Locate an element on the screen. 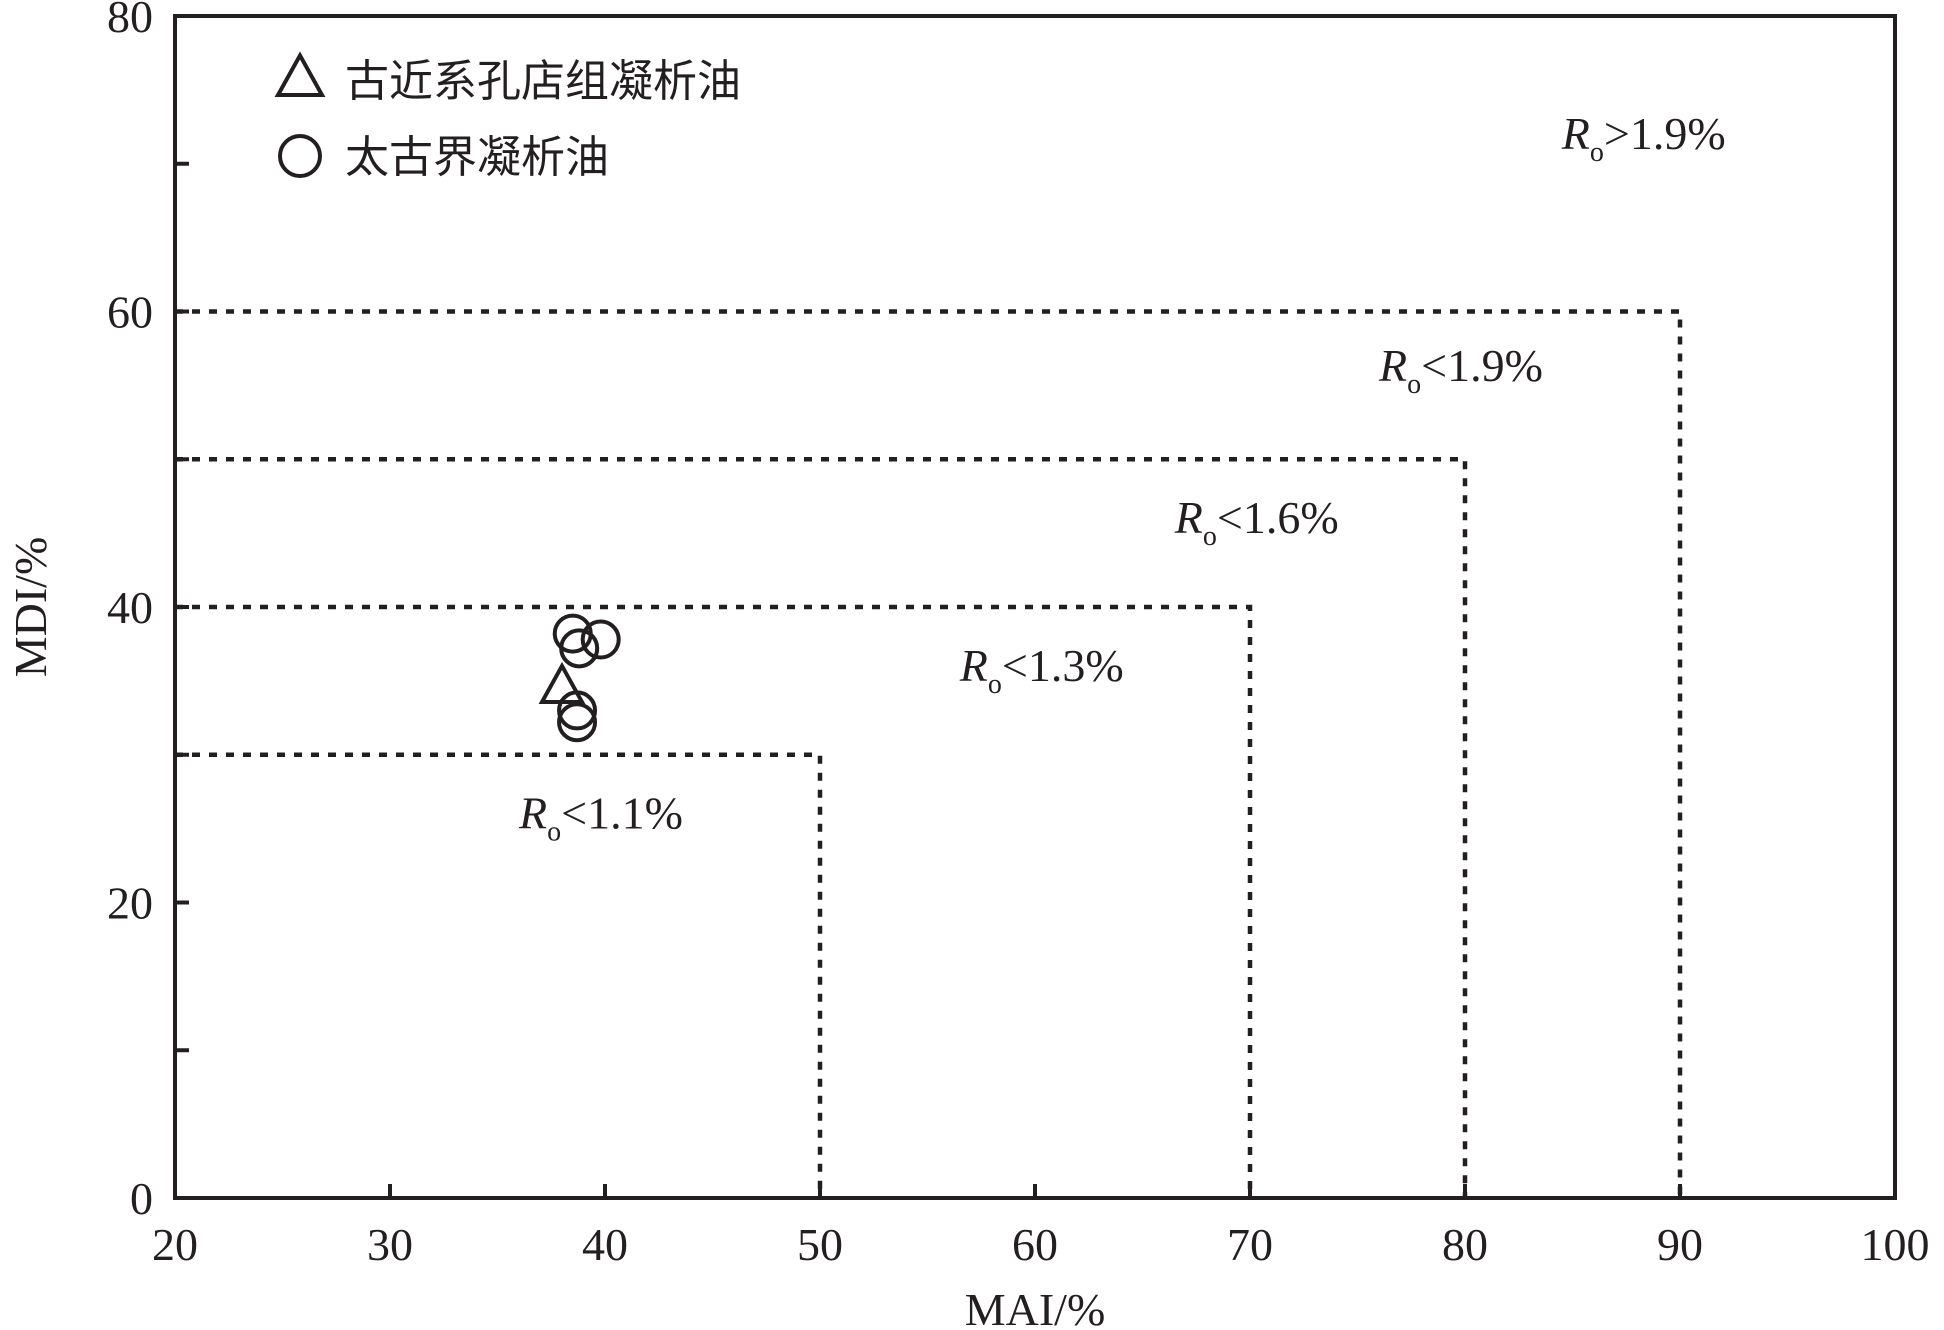 The height and width of the screenshot is (1330, 1944). legend-circle-icon is located at coordinates (300, 156).